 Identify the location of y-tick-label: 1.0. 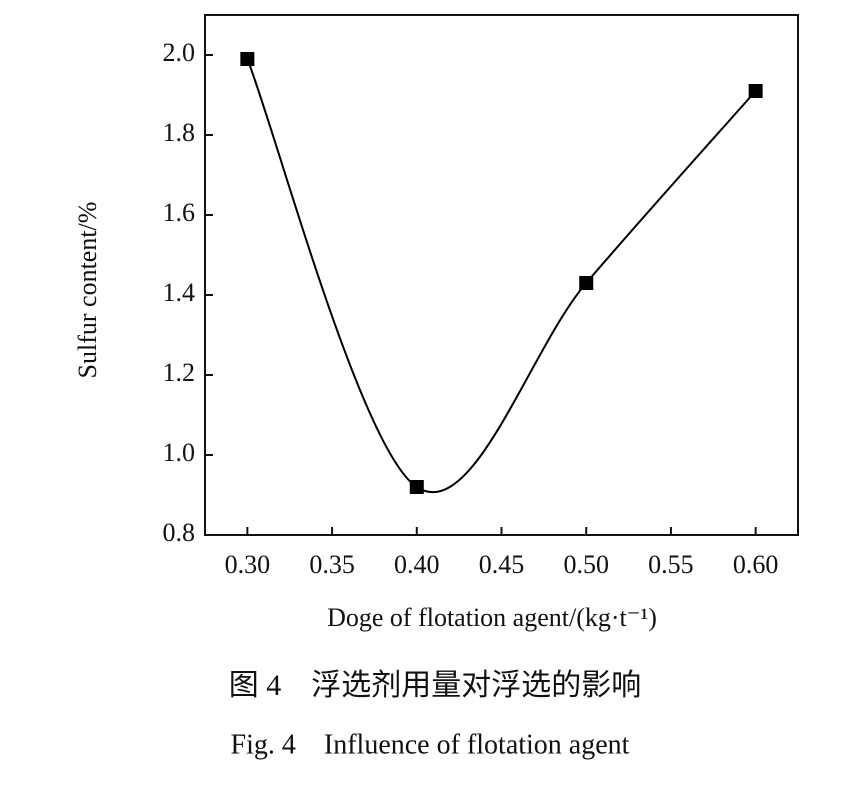
(179, 452).